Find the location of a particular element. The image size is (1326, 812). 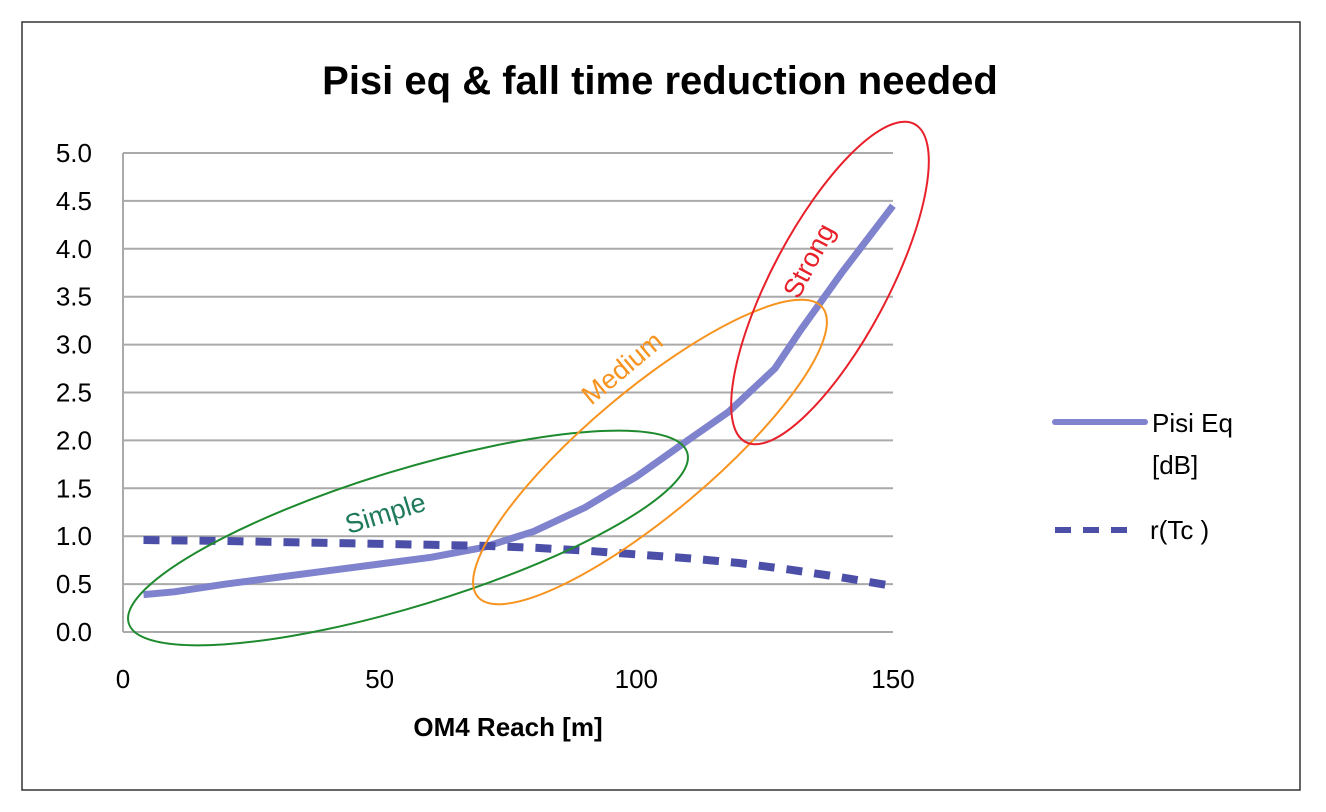

y-tick-label: 0.5 is located at coordinates (74, 584).